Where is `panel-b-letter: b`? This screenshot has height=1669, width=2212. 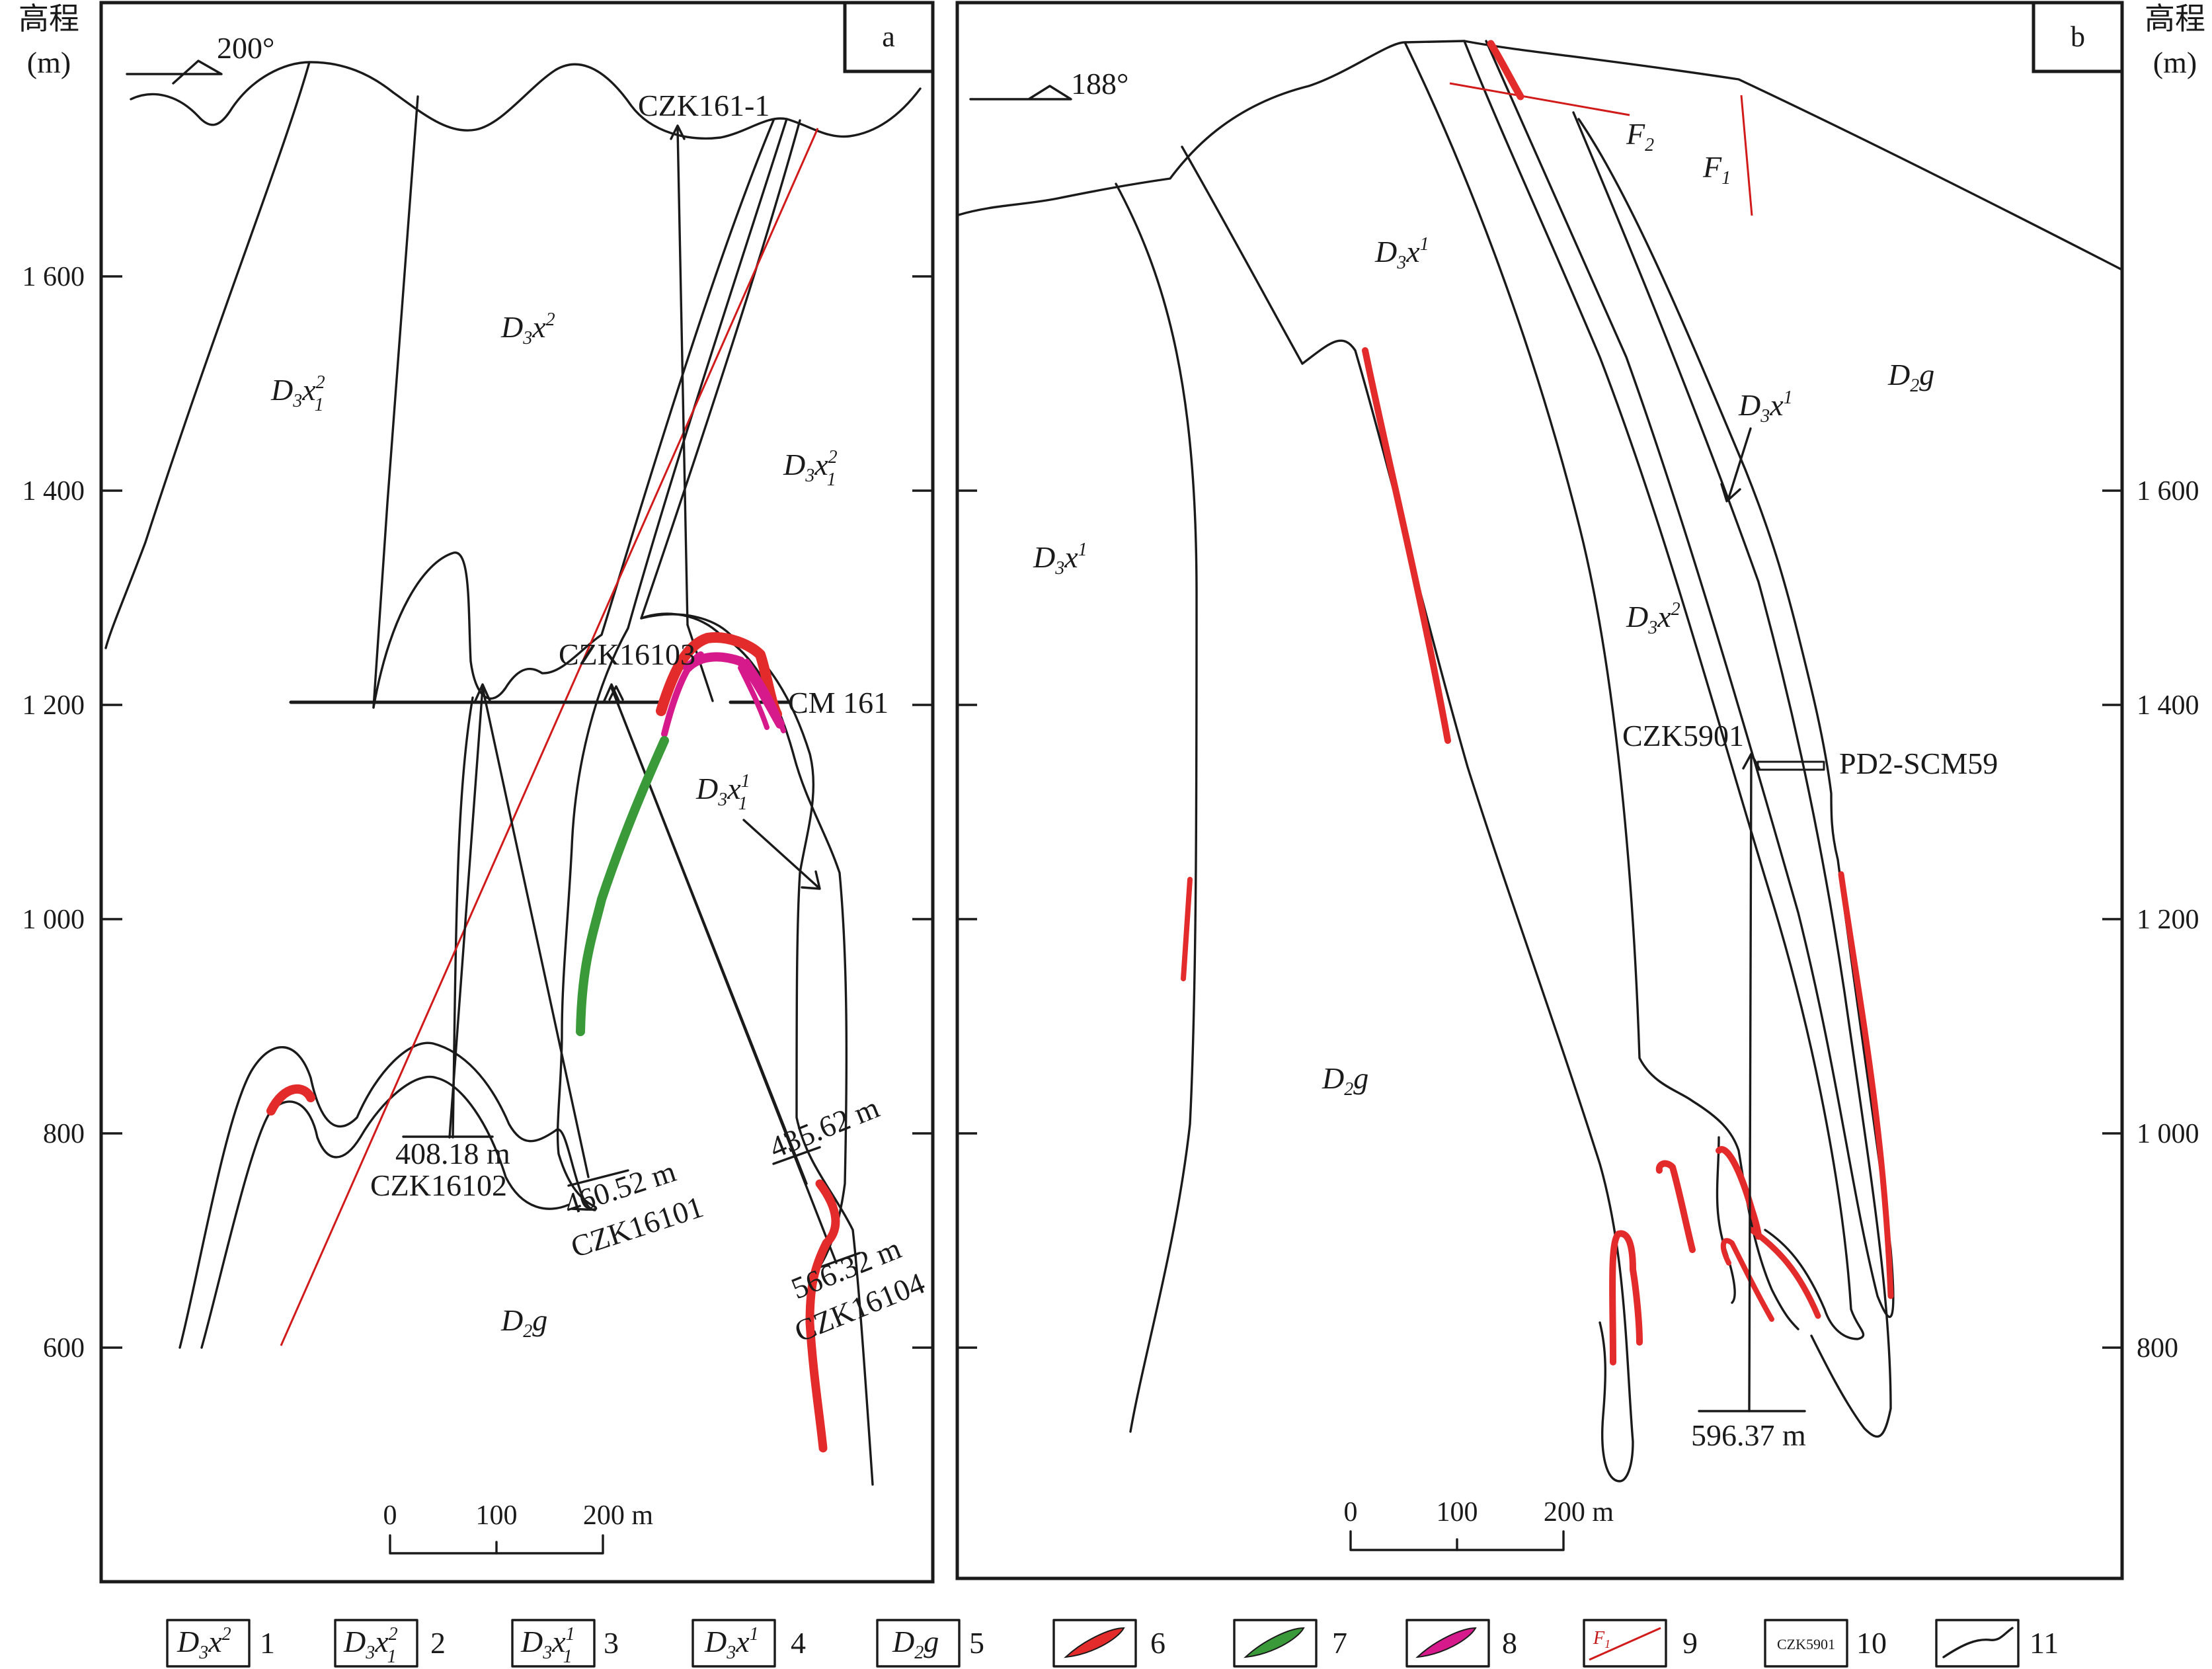
panel-b-letter: b is located at coordinates (2078, 36).